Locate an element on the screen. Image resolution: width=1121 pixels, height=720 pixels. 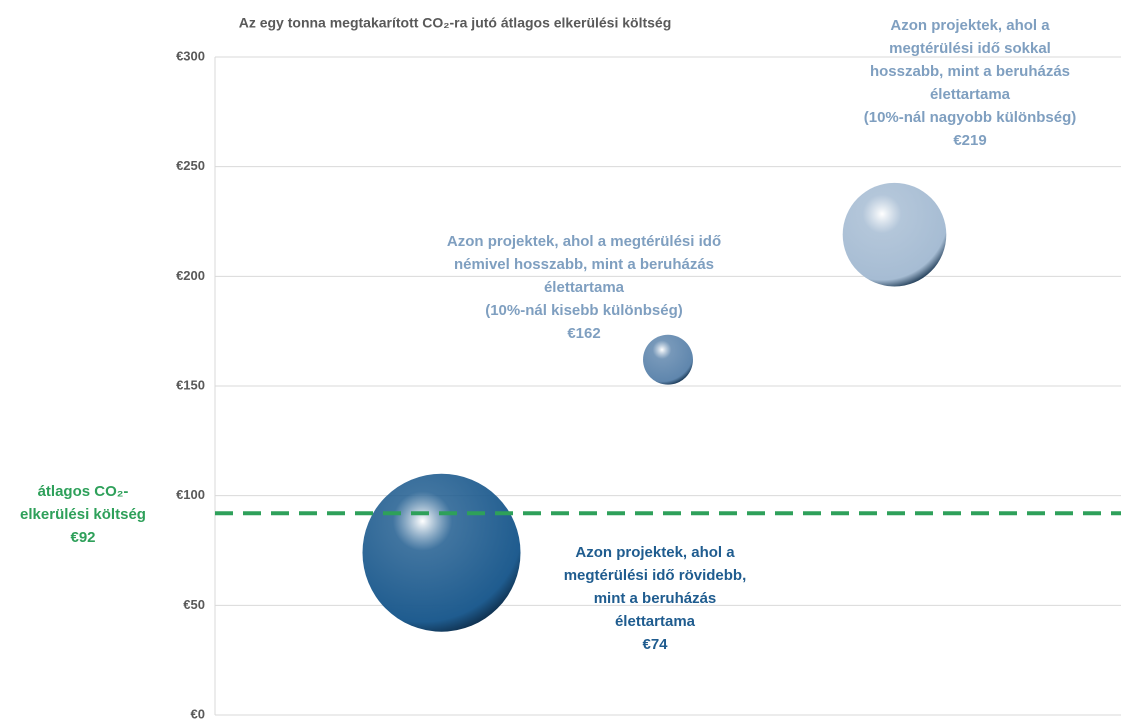
y-tick-label: €200 is located at coordinates (190, 275).